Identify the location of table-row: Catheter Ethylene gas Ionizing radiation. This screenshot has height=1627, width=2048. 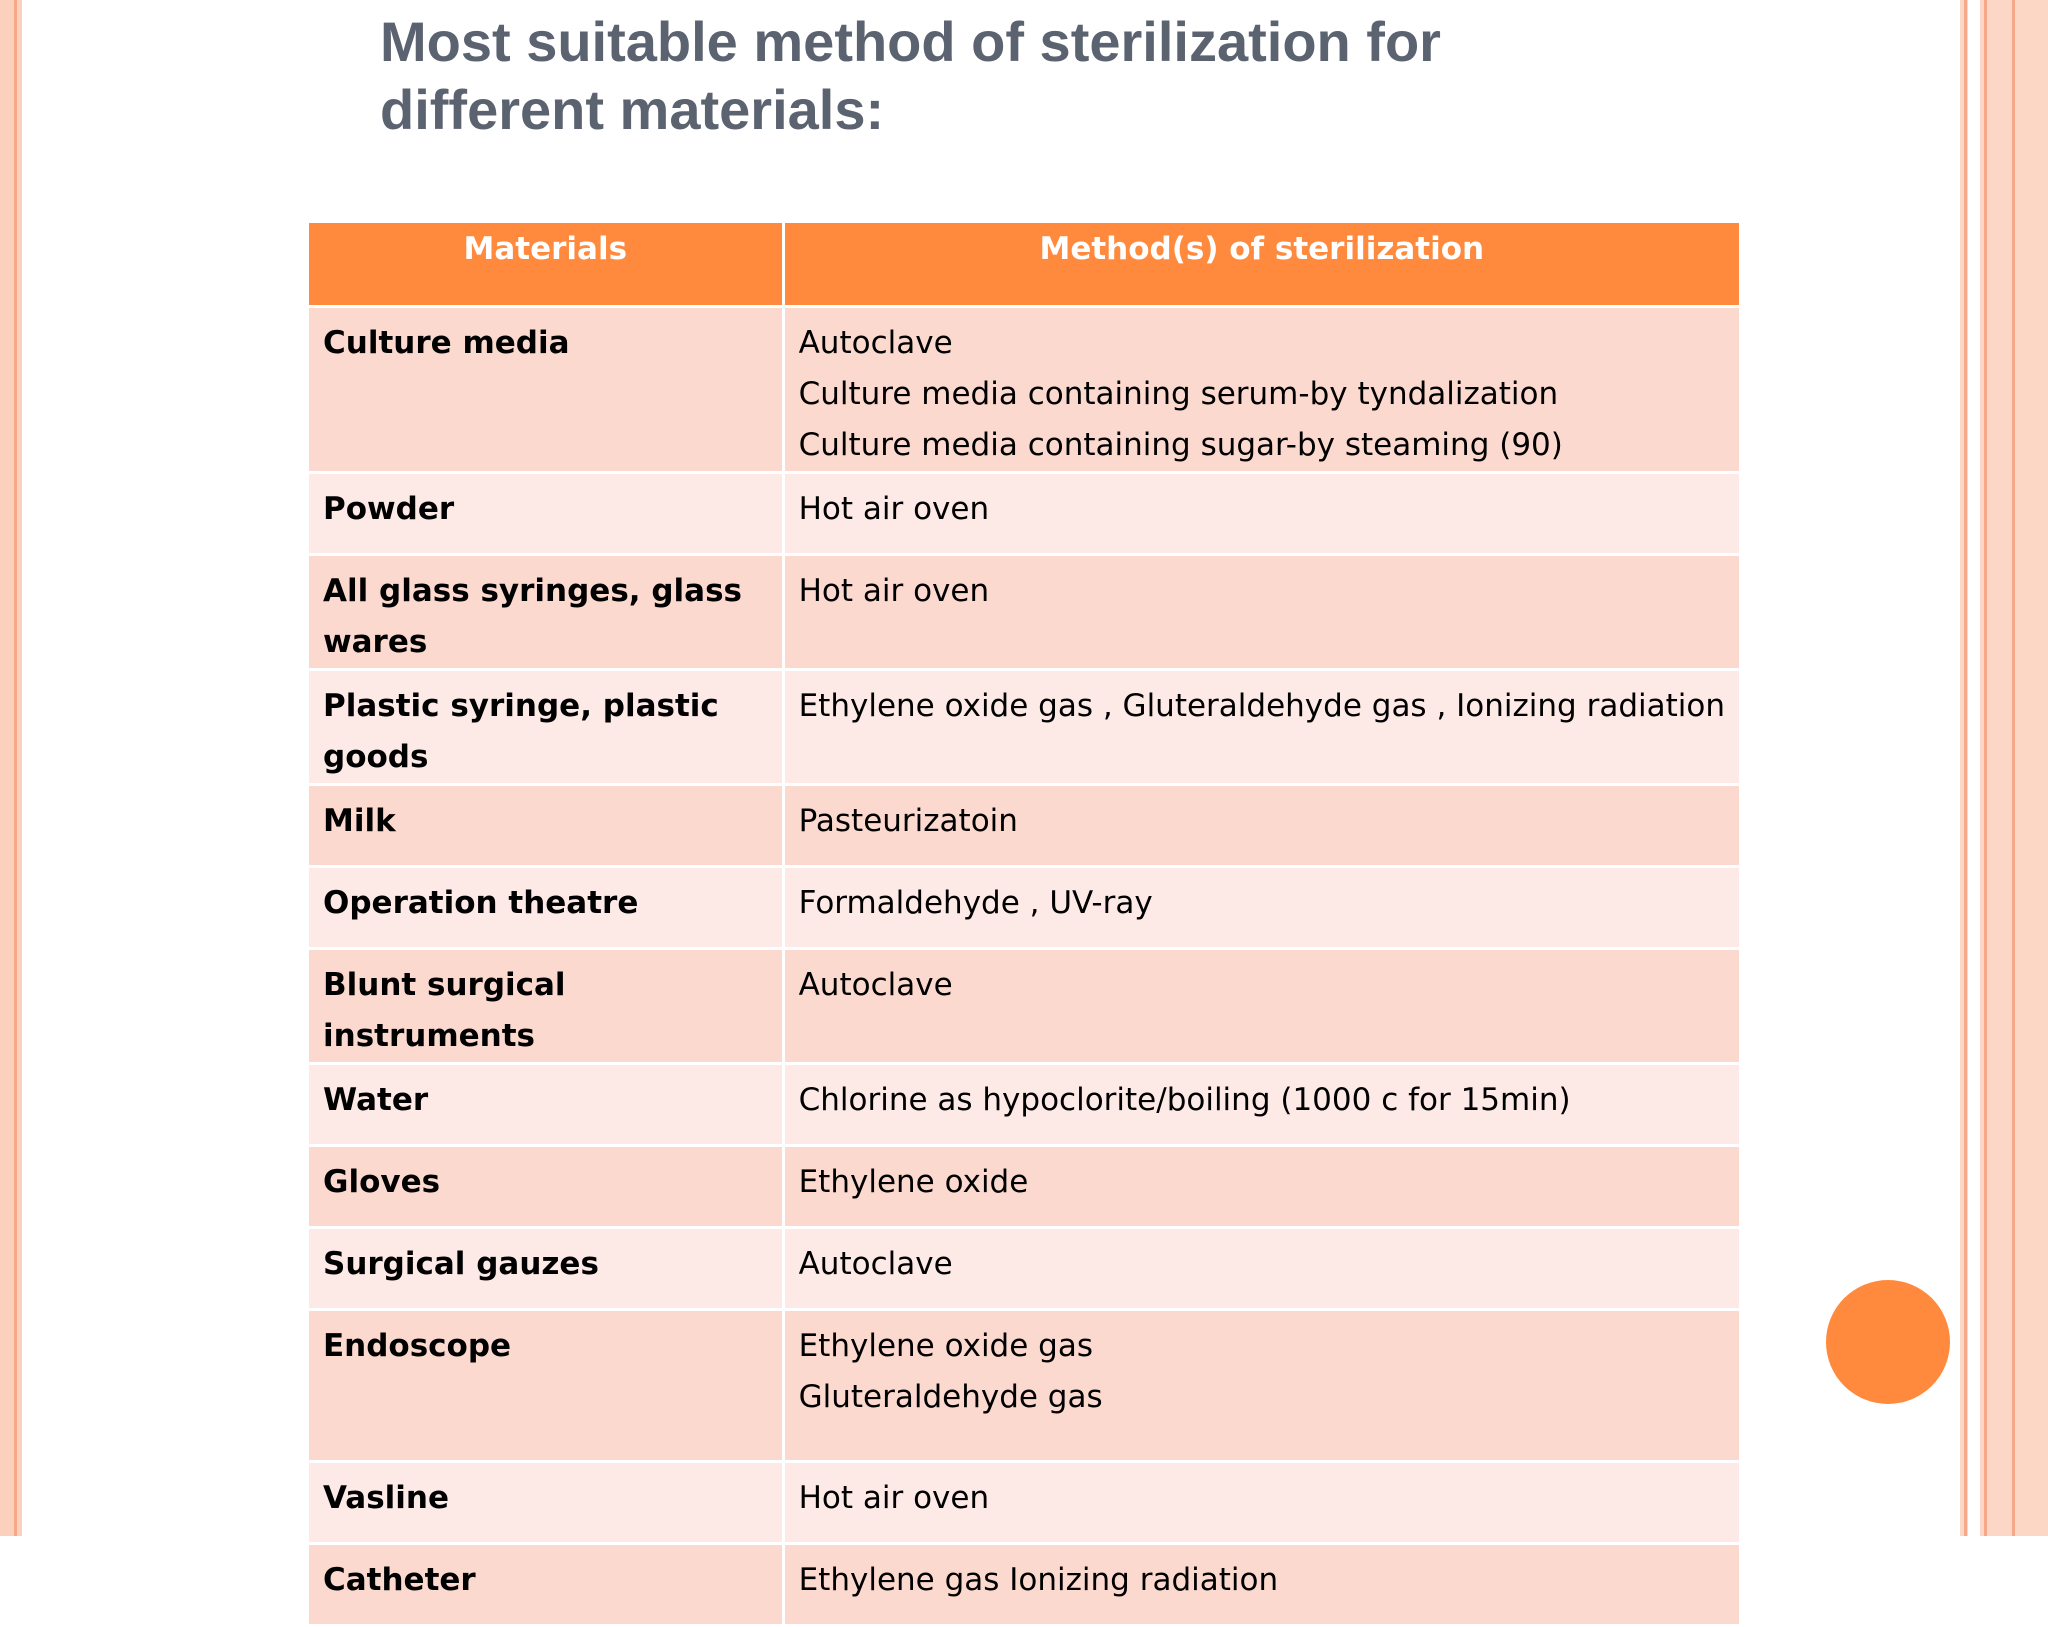
(1024, 1584).